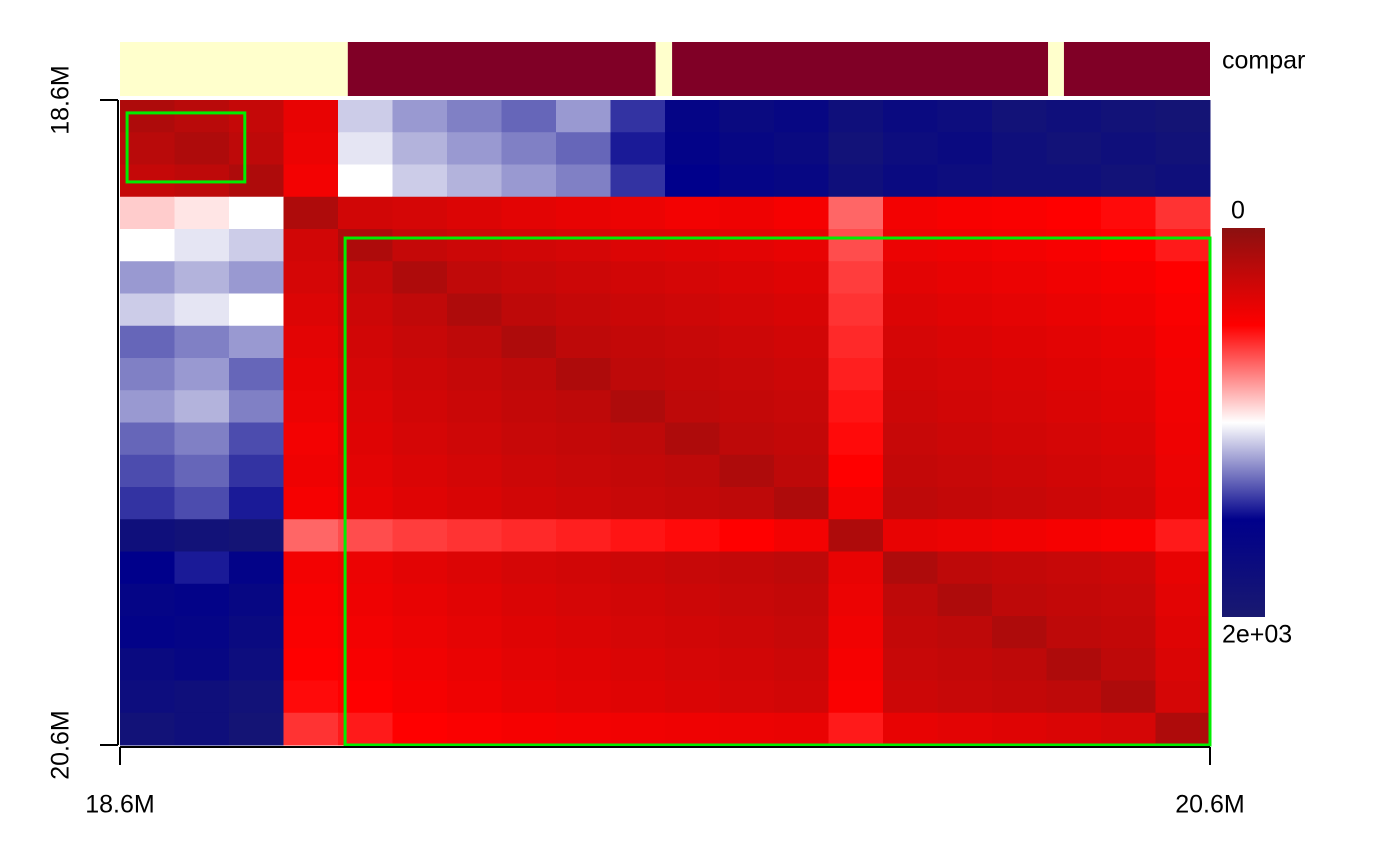 The height and width of the screenshot is (865, 1400). I want to click on track-label: compar, so click(1263, 61).